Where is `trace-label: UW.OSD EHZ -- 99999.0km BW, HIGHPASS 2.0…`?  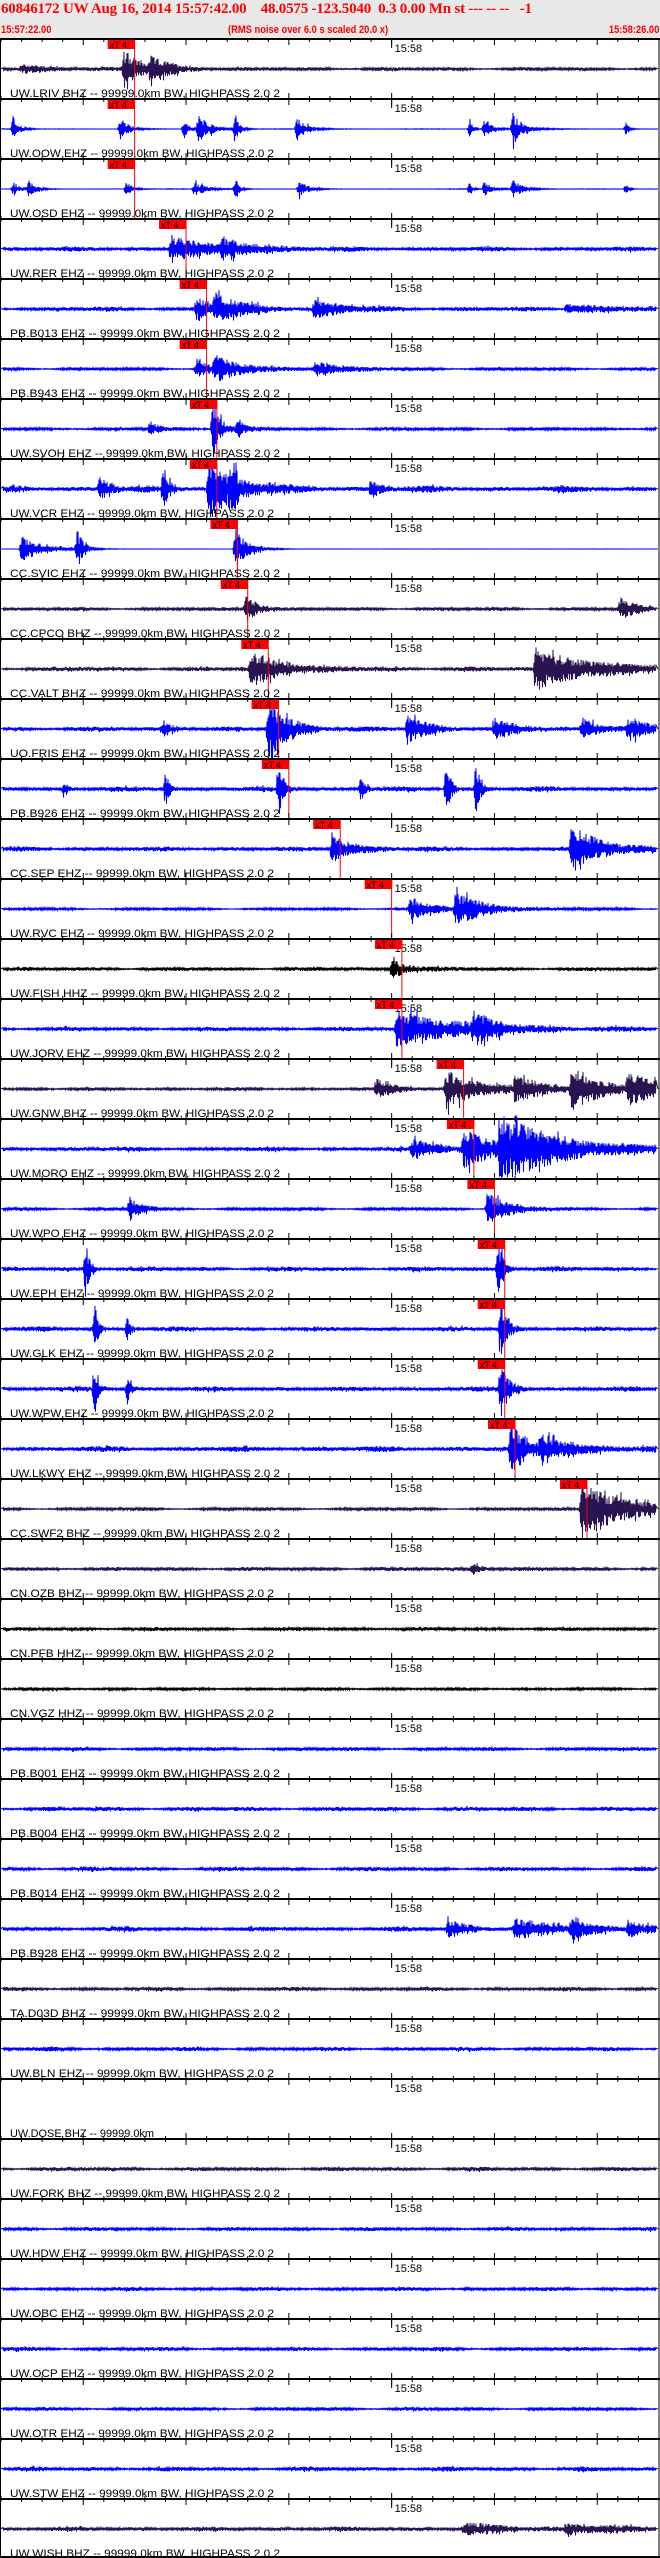 trace-label: UW.OSD EHZ -- 99999.0km BW, HIGHPASS 2.0… is located at coordinates (142, 214).